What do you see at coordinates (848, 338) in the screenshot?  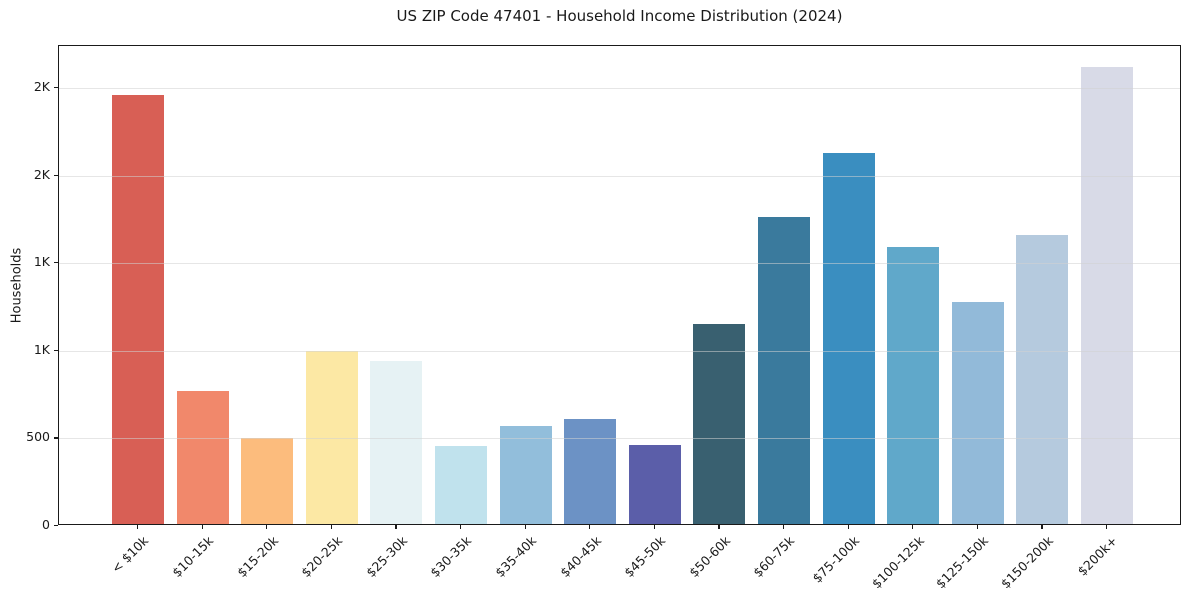 I see `bar-$75-100k` at bounding box center [848, 338].